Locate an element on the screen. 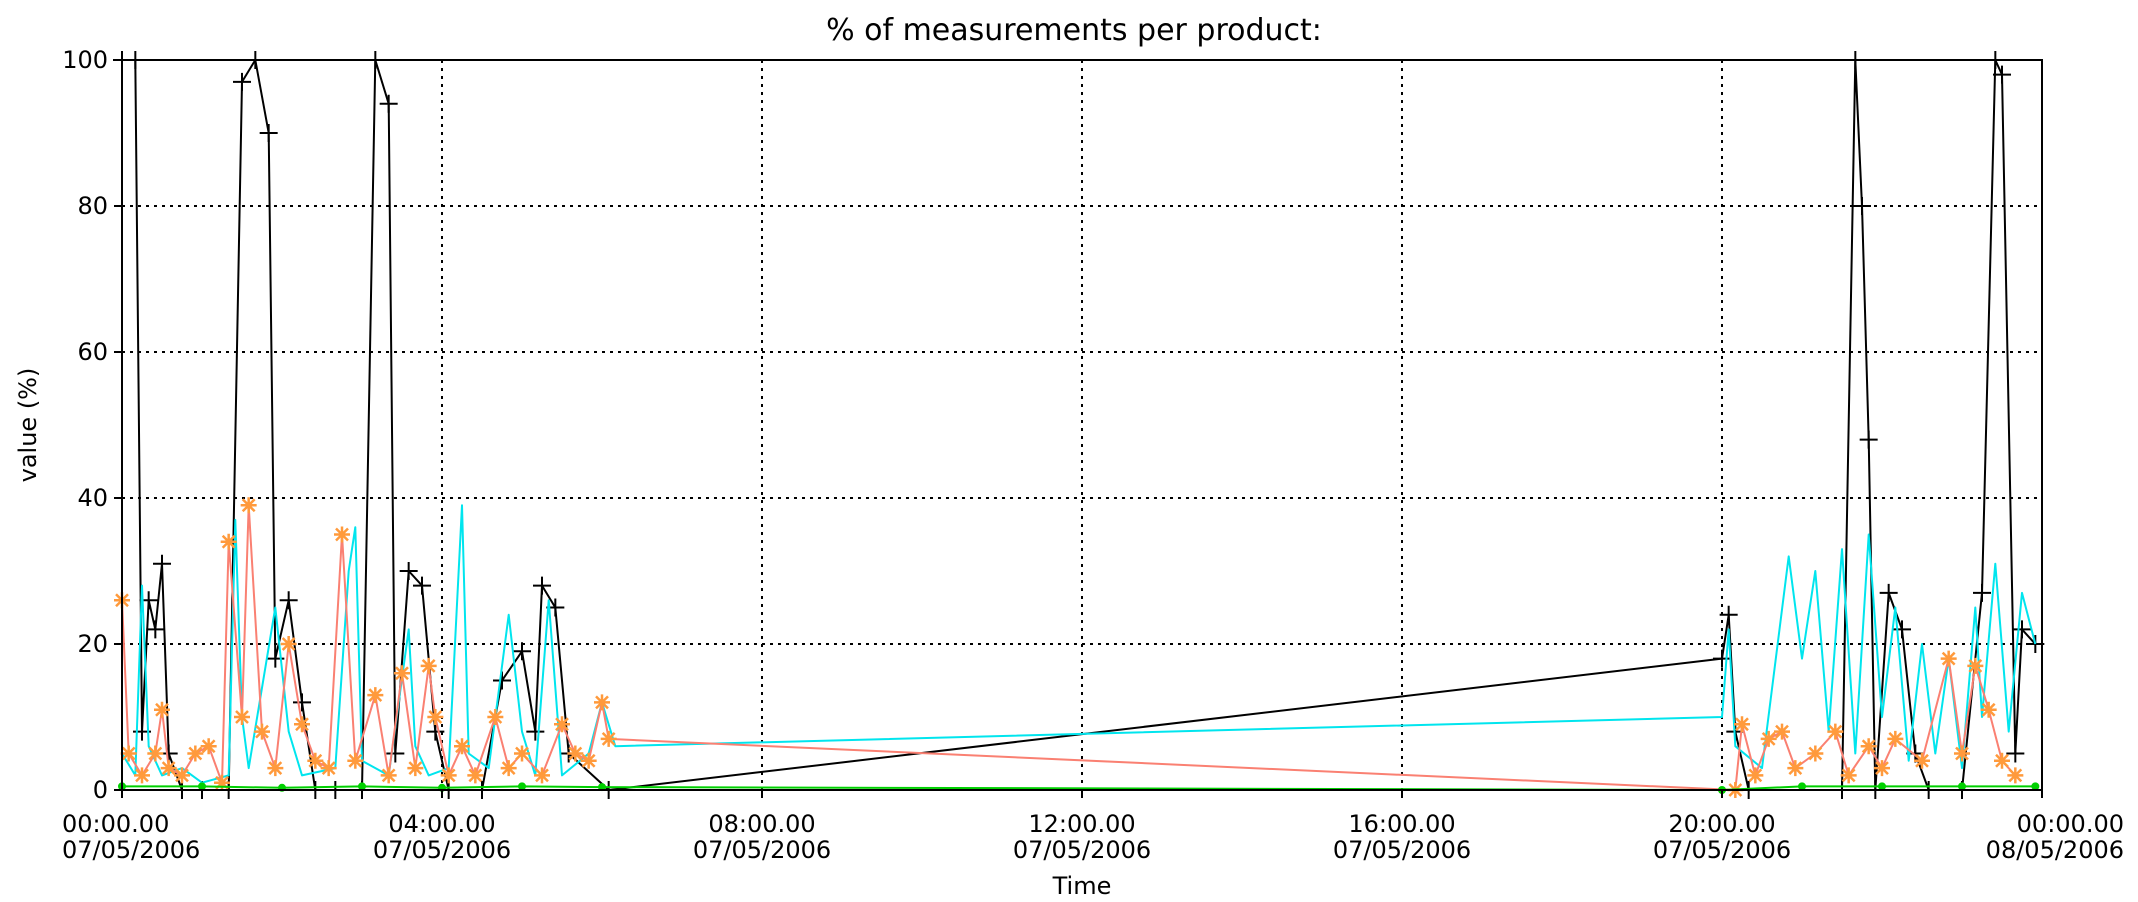 Image resolution: width=2138 pixels, height=902 pixels. chart-title: % of measurements per product: is located at coordinates (1074, 30).